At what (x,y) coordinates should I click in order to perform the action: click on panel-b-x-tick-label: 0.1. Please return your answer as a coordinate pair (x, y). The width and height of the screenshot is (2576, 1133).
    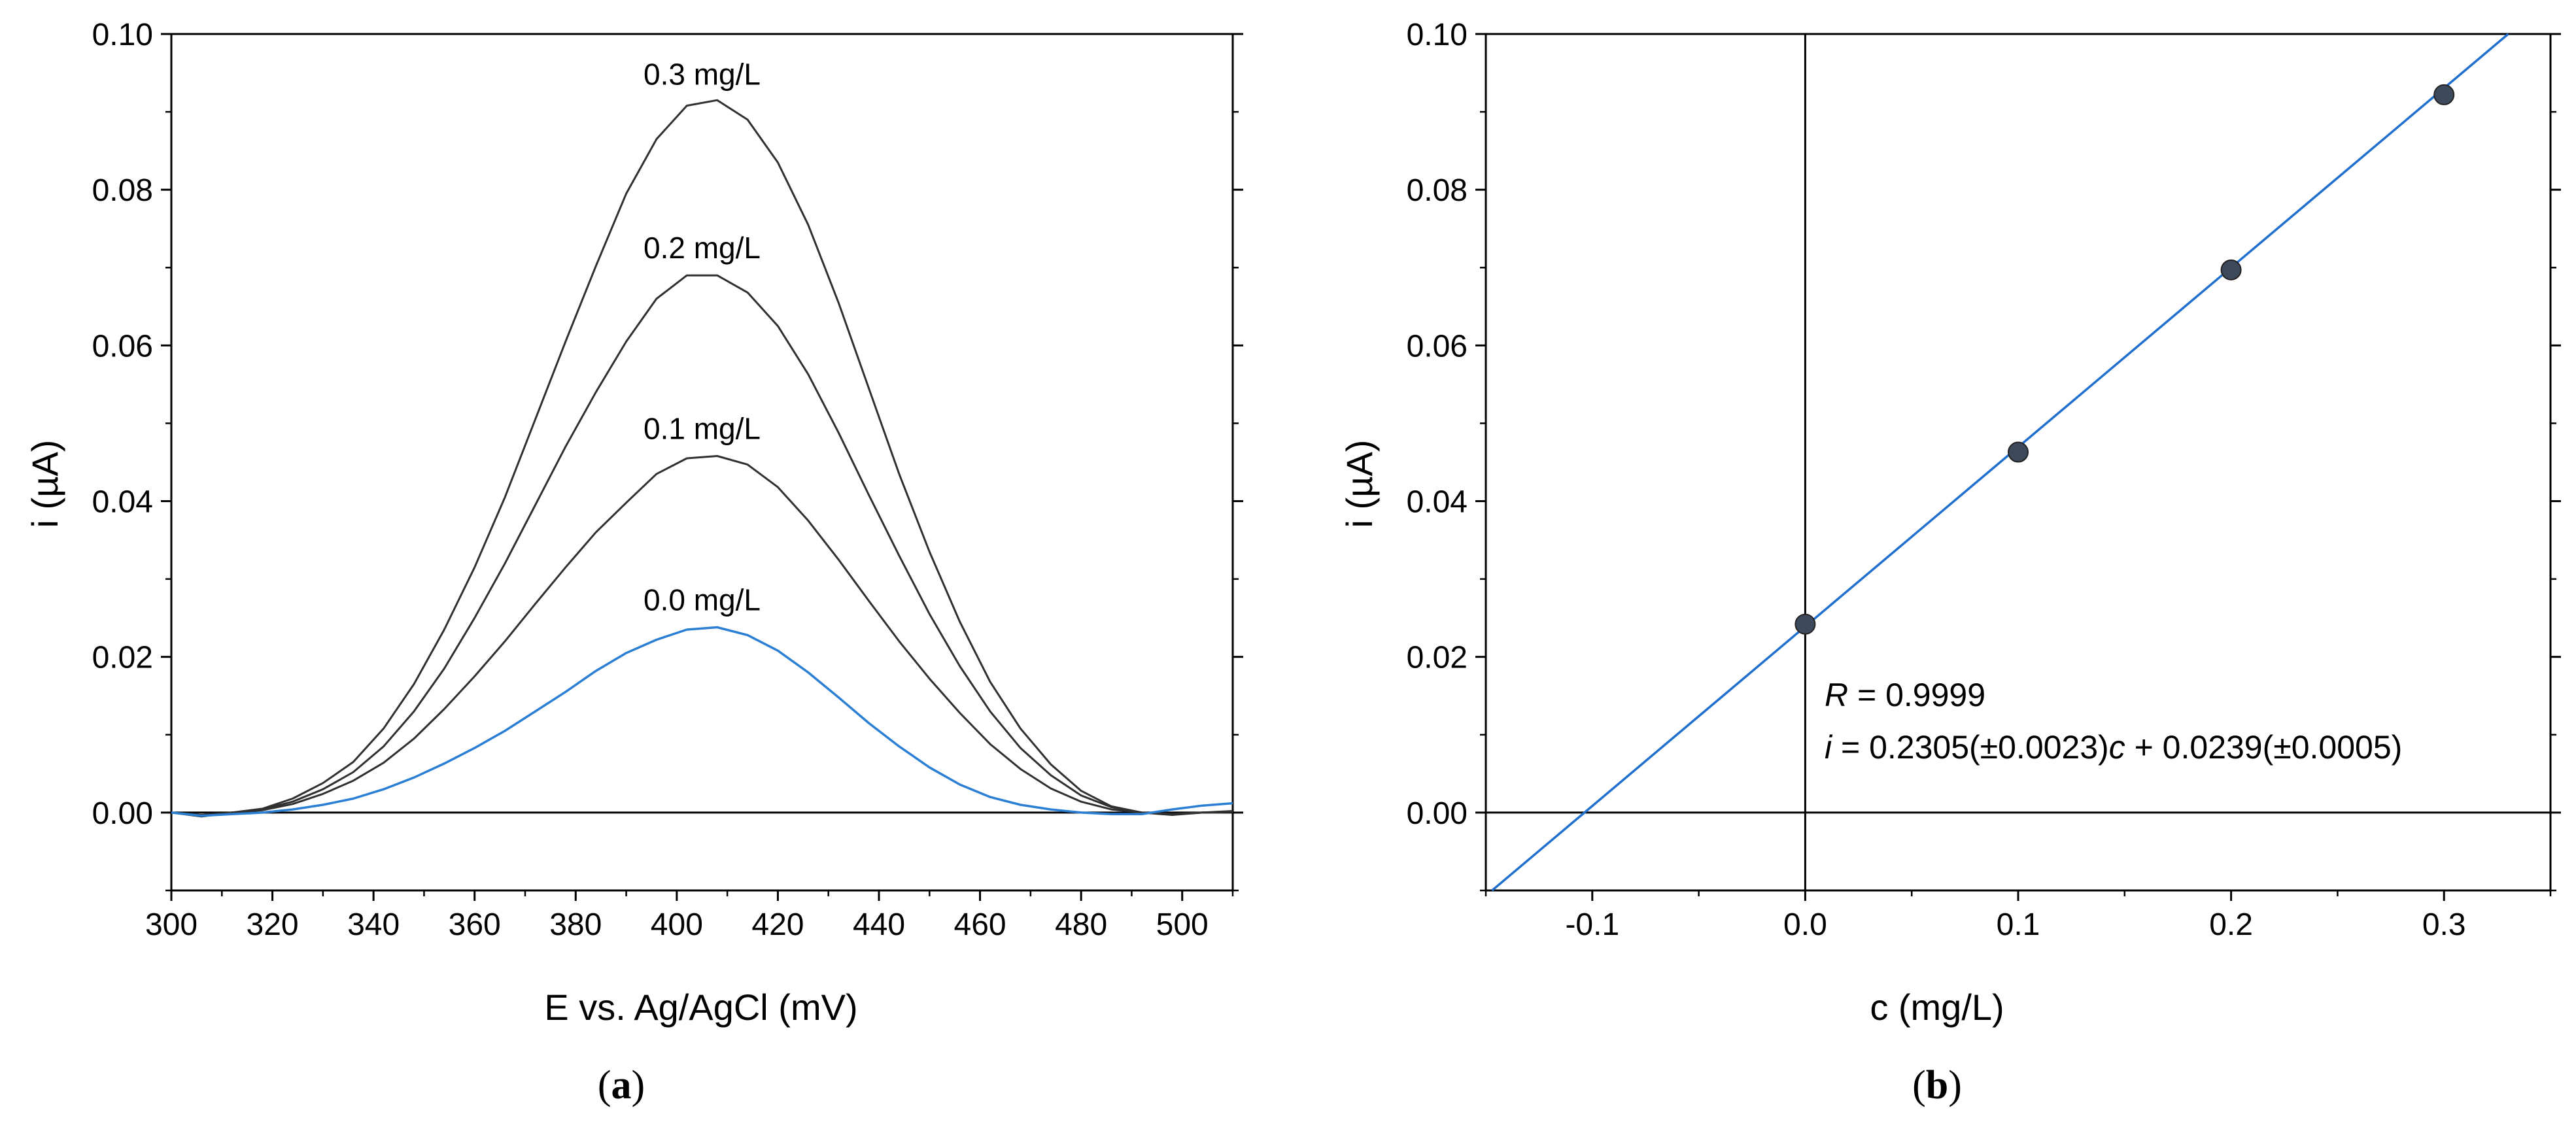
    Looking at the image, I should click on (2019, 924).